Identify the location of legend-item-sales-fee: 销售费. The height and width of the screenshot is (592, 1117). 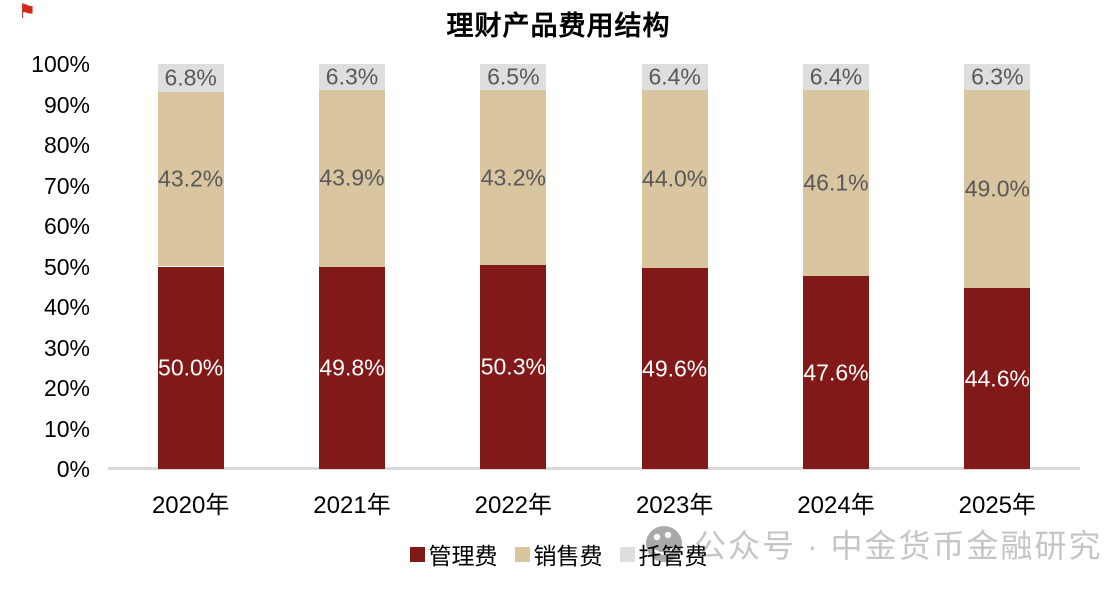
(558, 554).